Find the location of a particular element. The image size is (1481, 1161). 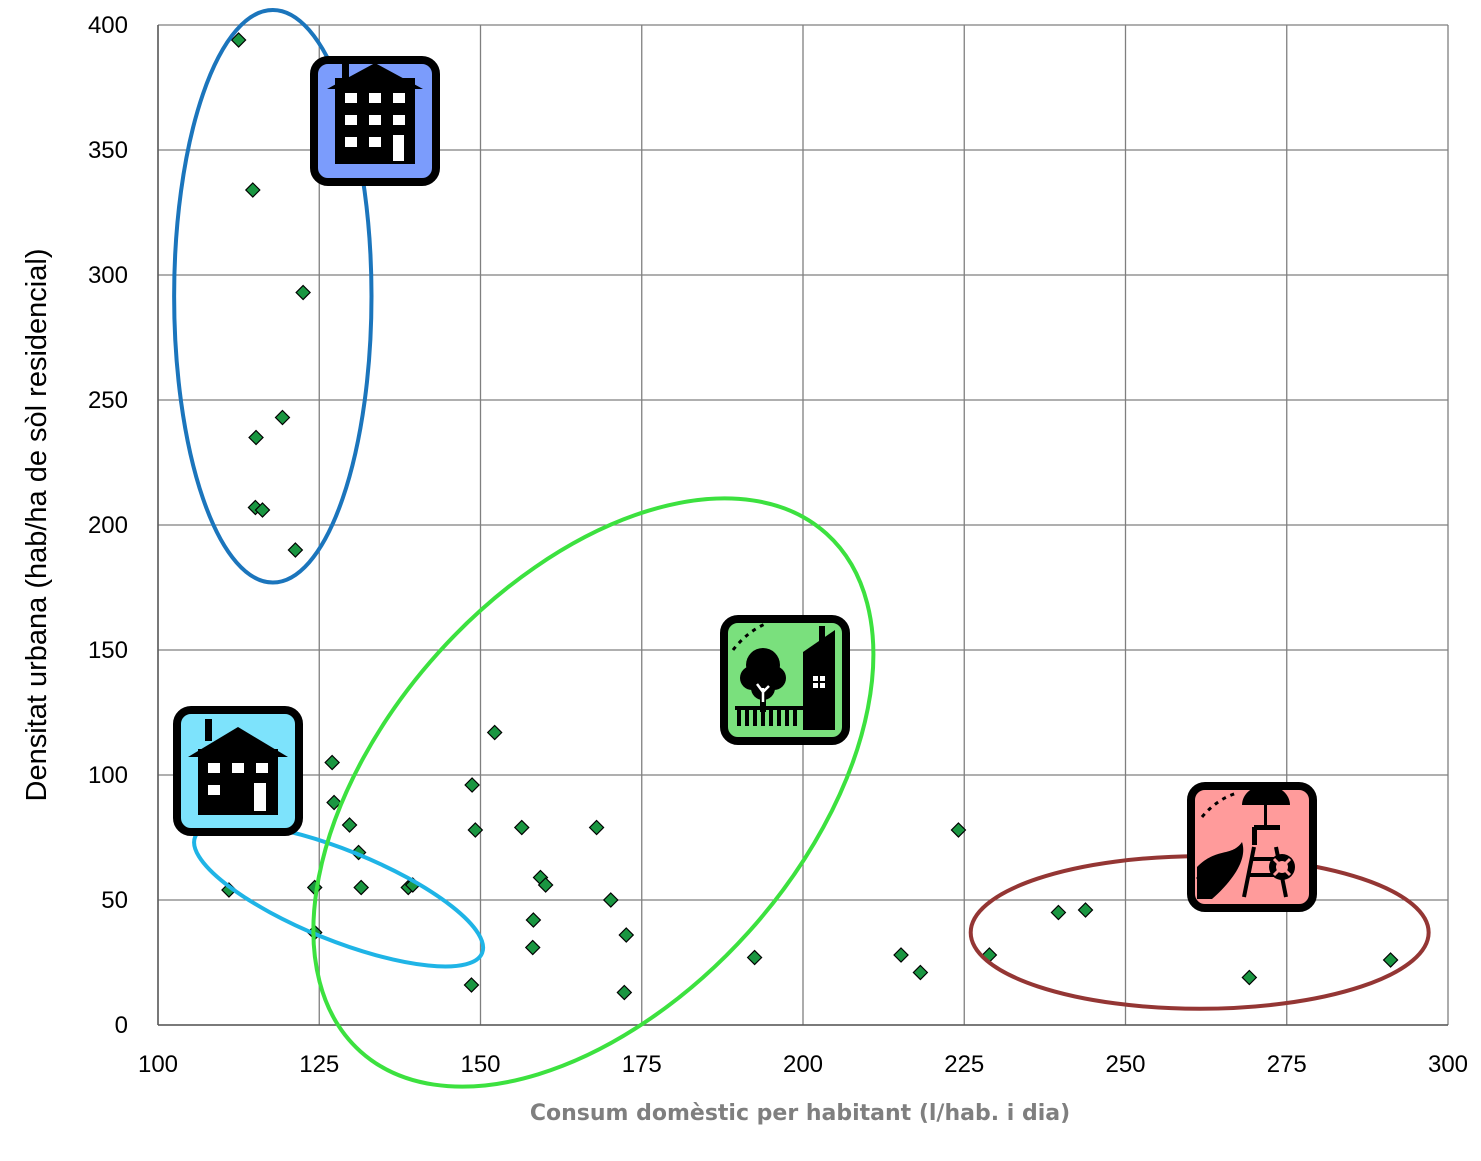

x-tick-label: 100 is located at coordinates (158, 1064).